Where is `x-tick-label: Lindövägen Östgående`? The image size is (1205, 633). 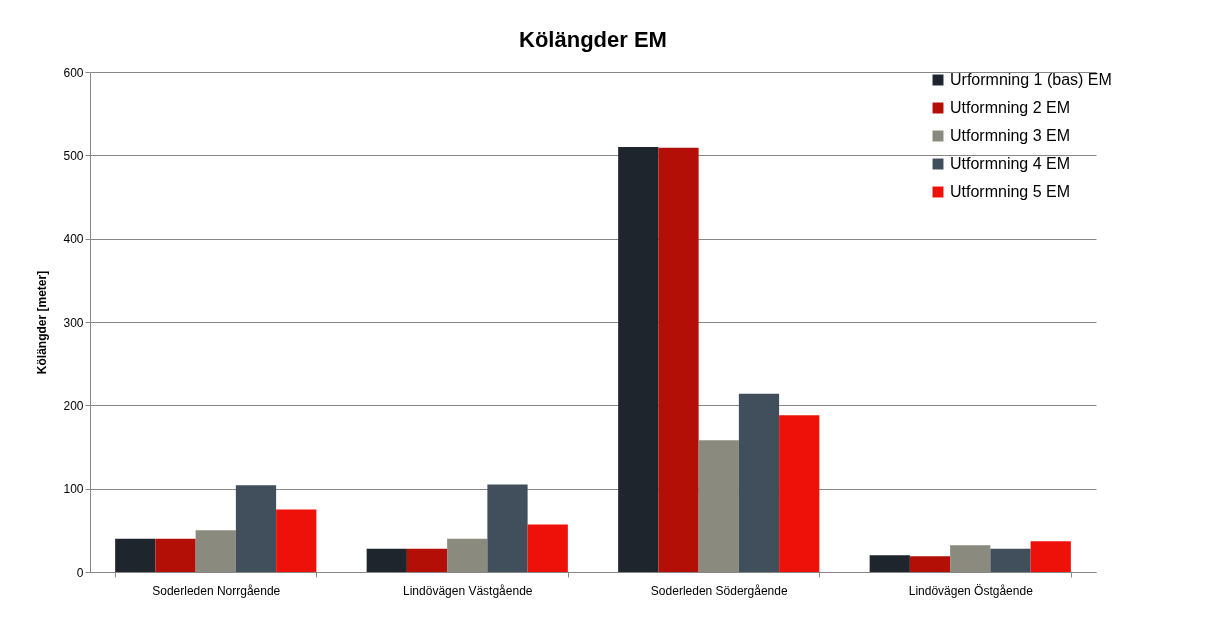 x-tick-label: Lindövägen Östgående is located at coordinates (971, 590).